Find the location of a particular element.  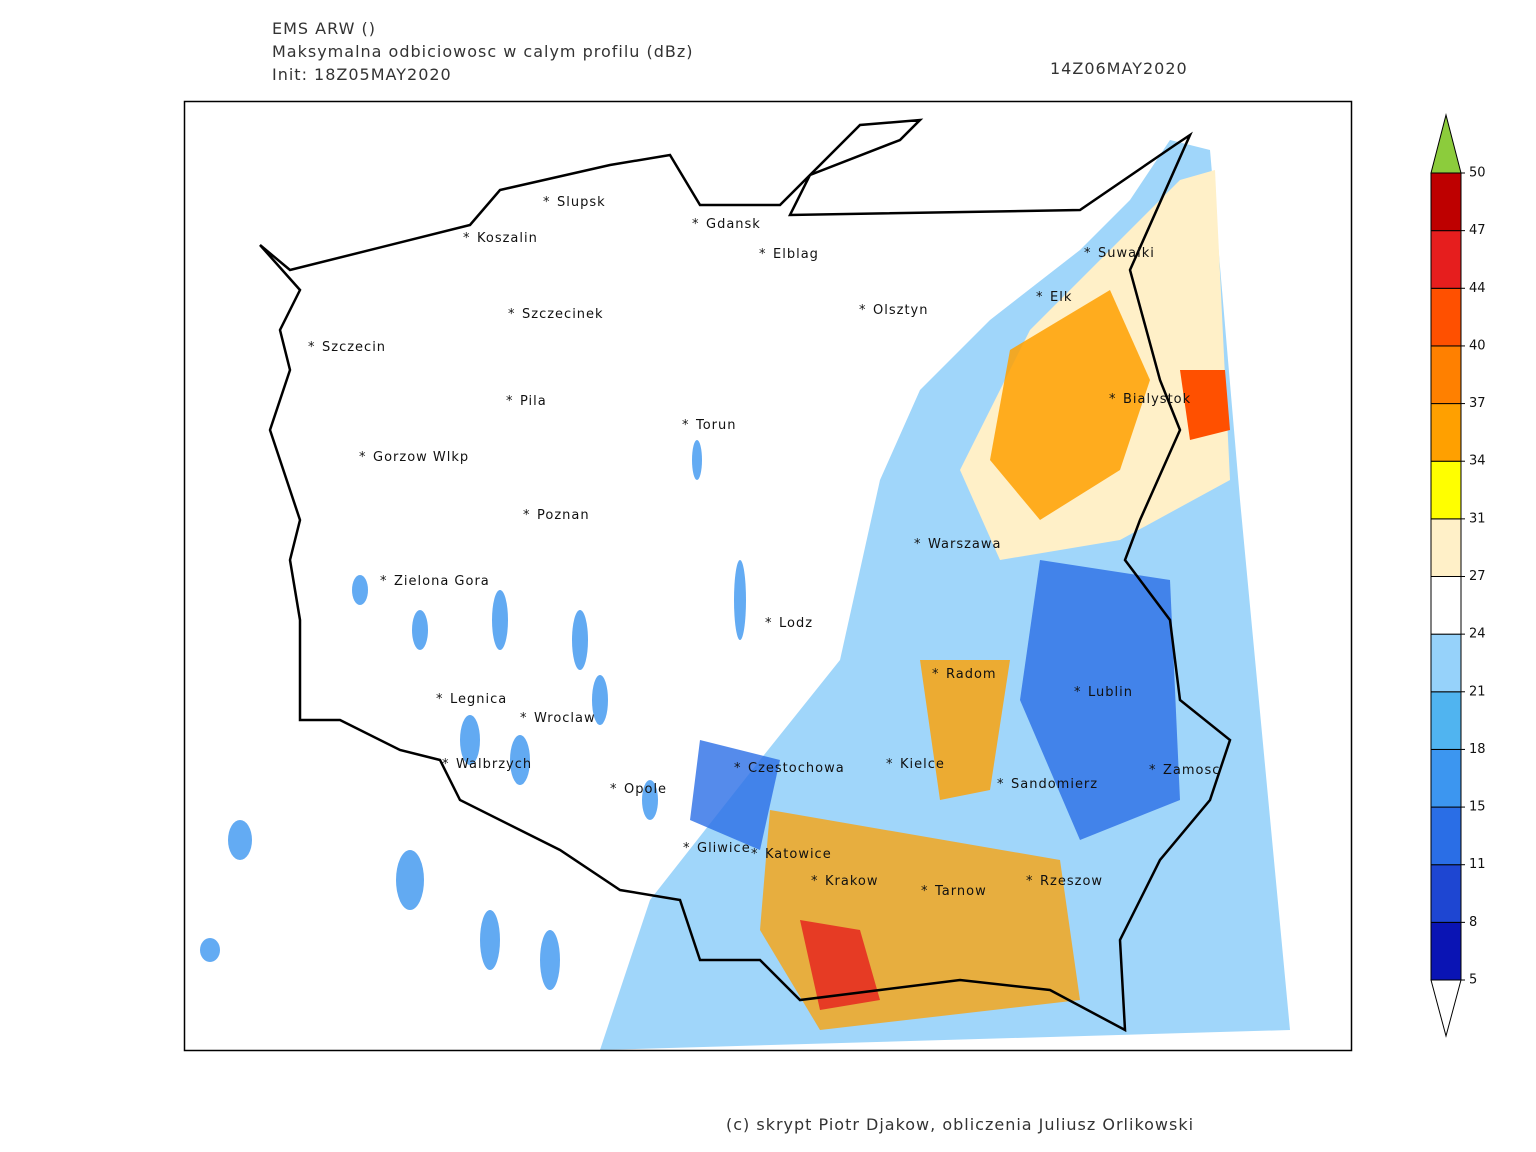

model-title: EMS ARW () is located at coordinates (324, 28).